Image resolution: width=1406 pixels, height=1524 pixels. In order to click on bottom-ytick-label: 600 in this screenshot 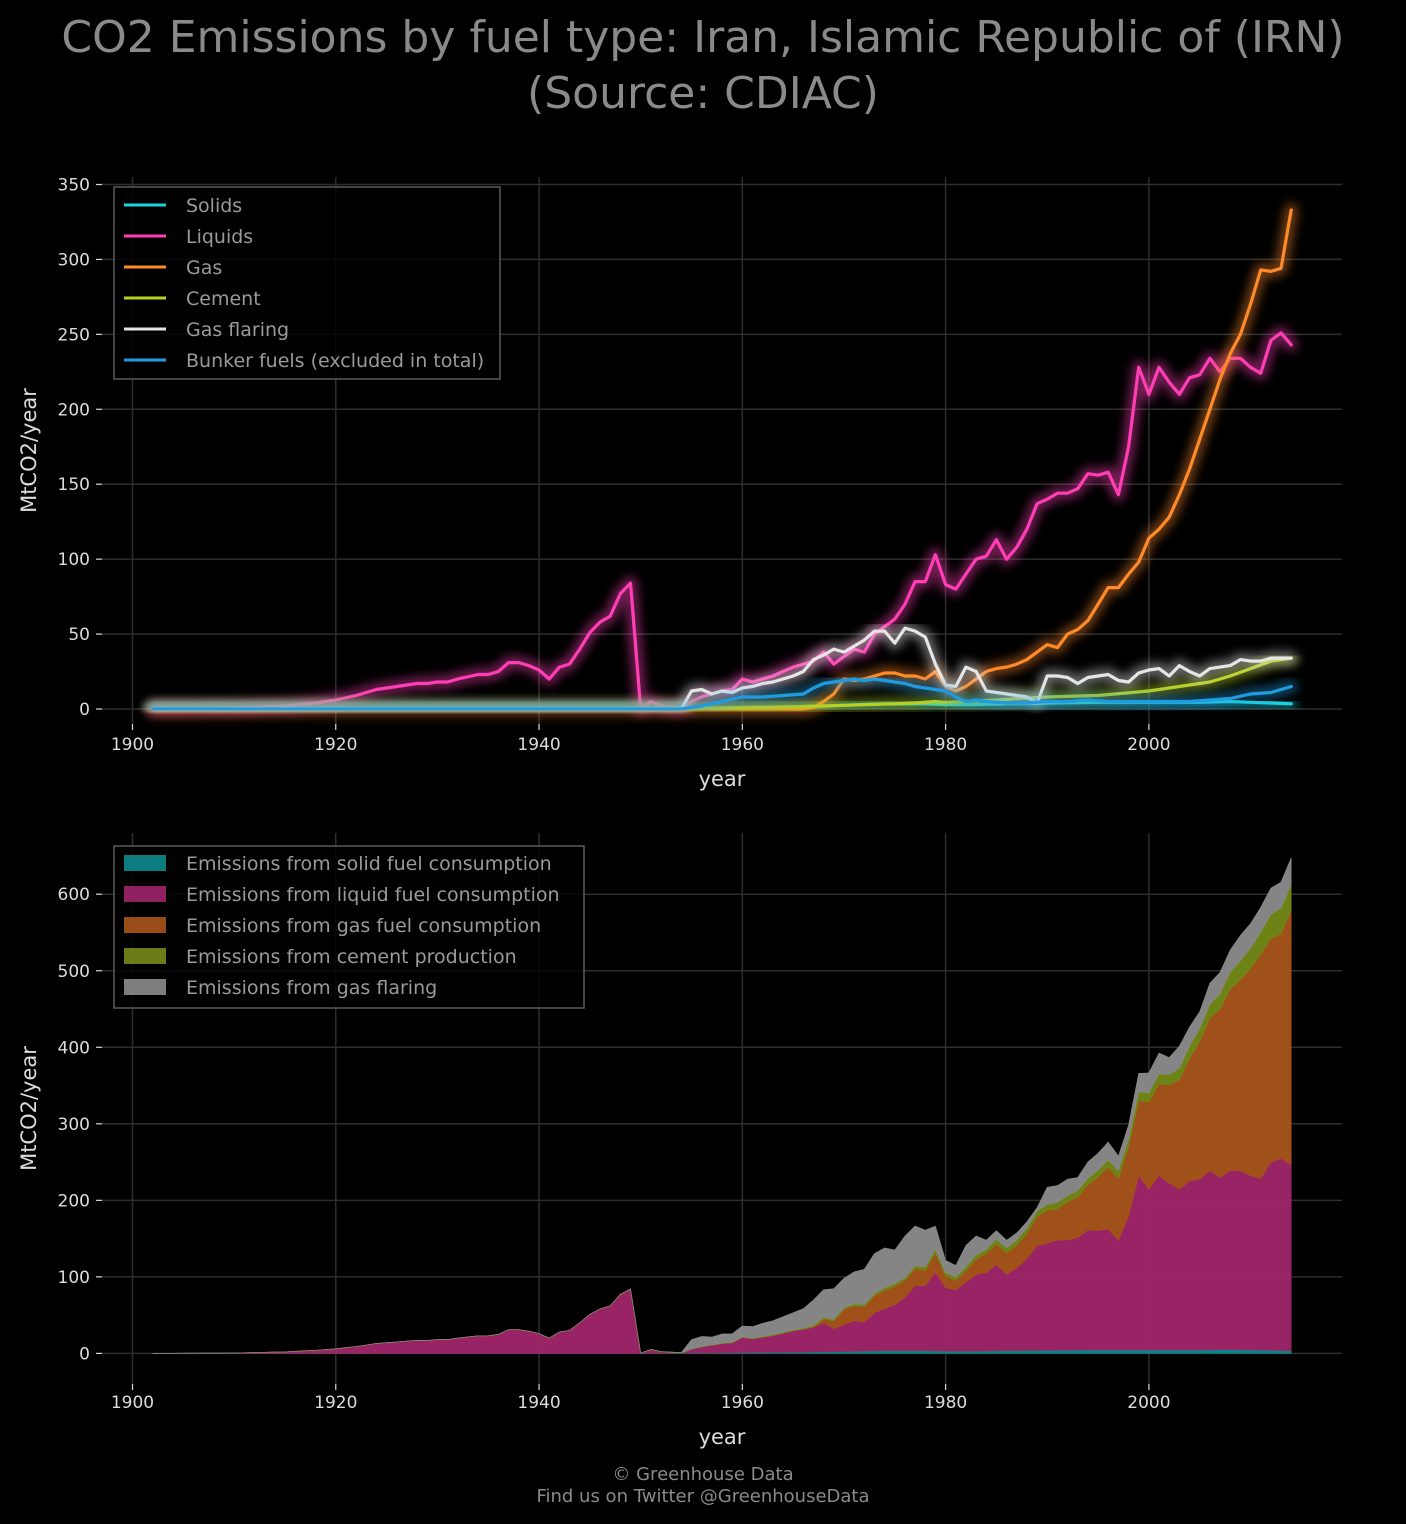, I will do `click(74, 895)`.